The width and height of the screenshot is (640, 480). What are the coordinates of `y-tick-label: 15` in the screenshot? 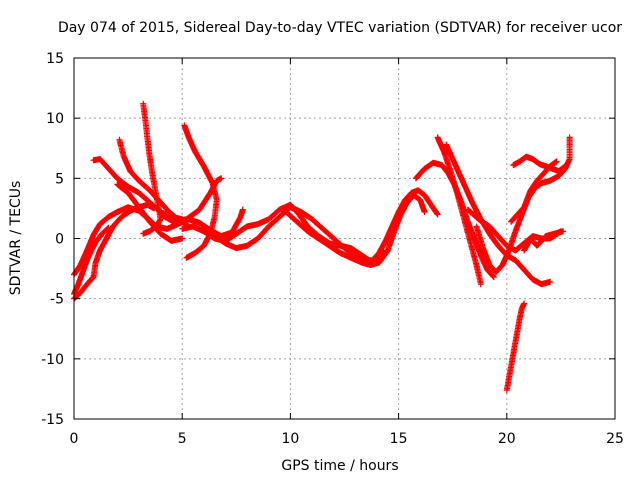 It's located at (55, 59).